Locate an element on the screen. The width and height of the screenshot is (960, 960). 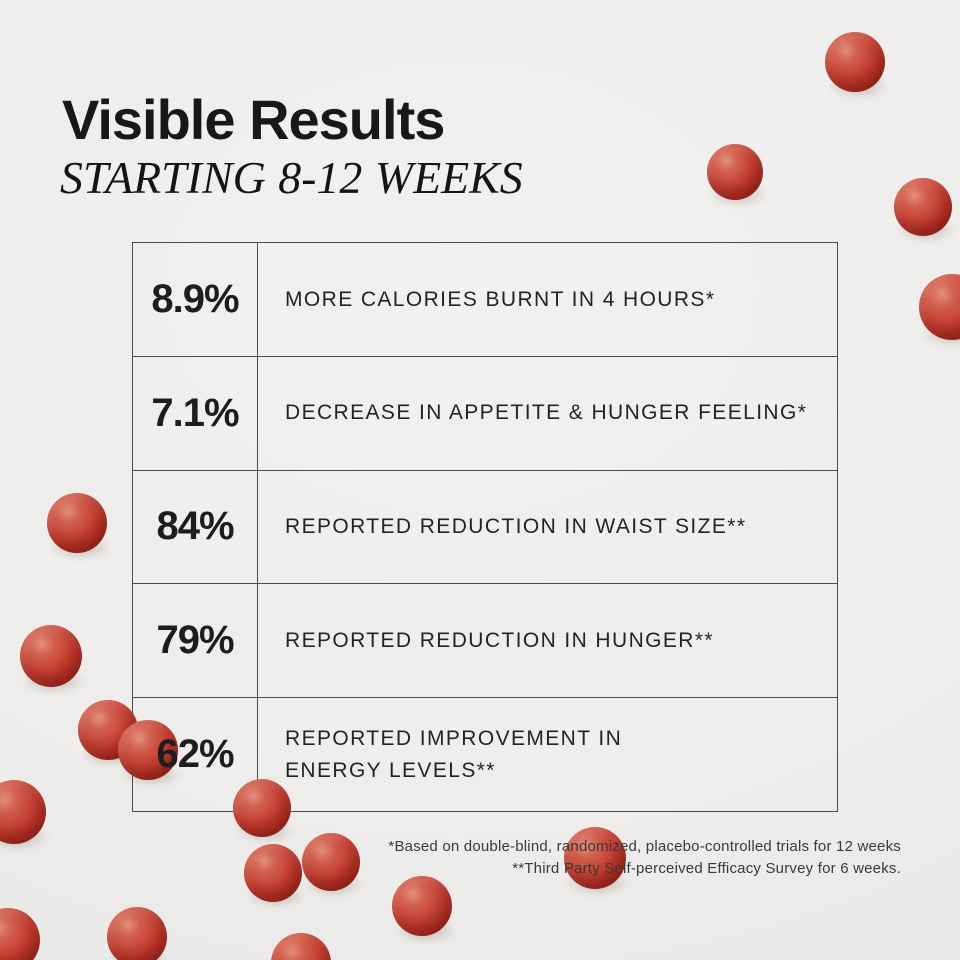
table-row: 79% REPORTED REDUCTION IN HUNGER** is located at coordinates (485, 640).